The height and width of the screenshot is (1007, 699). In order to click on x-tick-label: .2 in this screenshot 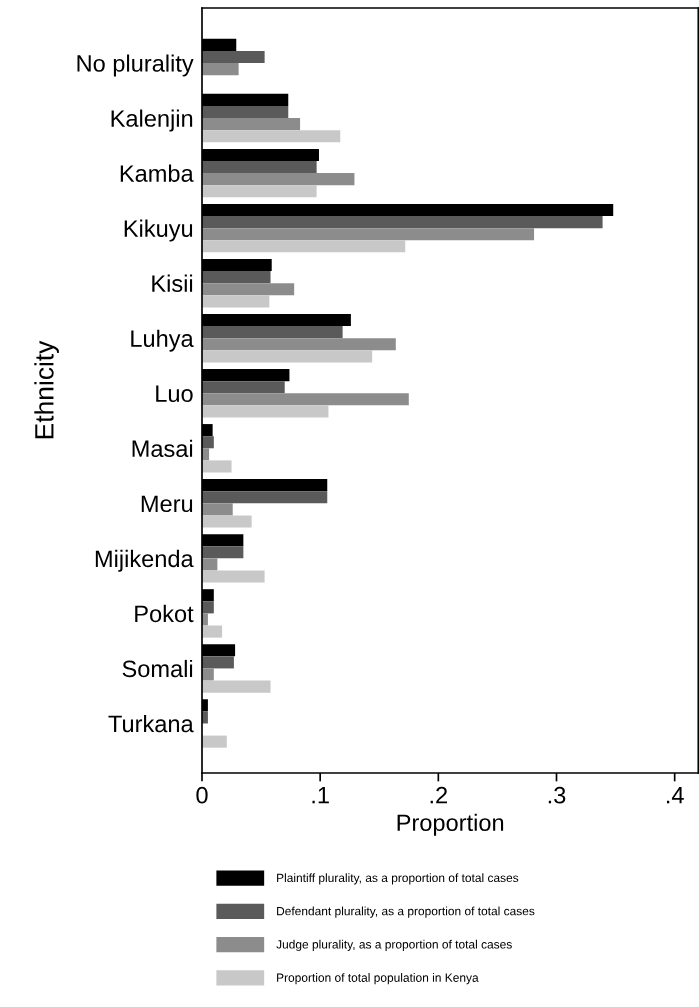, I will do `click(438, 795)`.